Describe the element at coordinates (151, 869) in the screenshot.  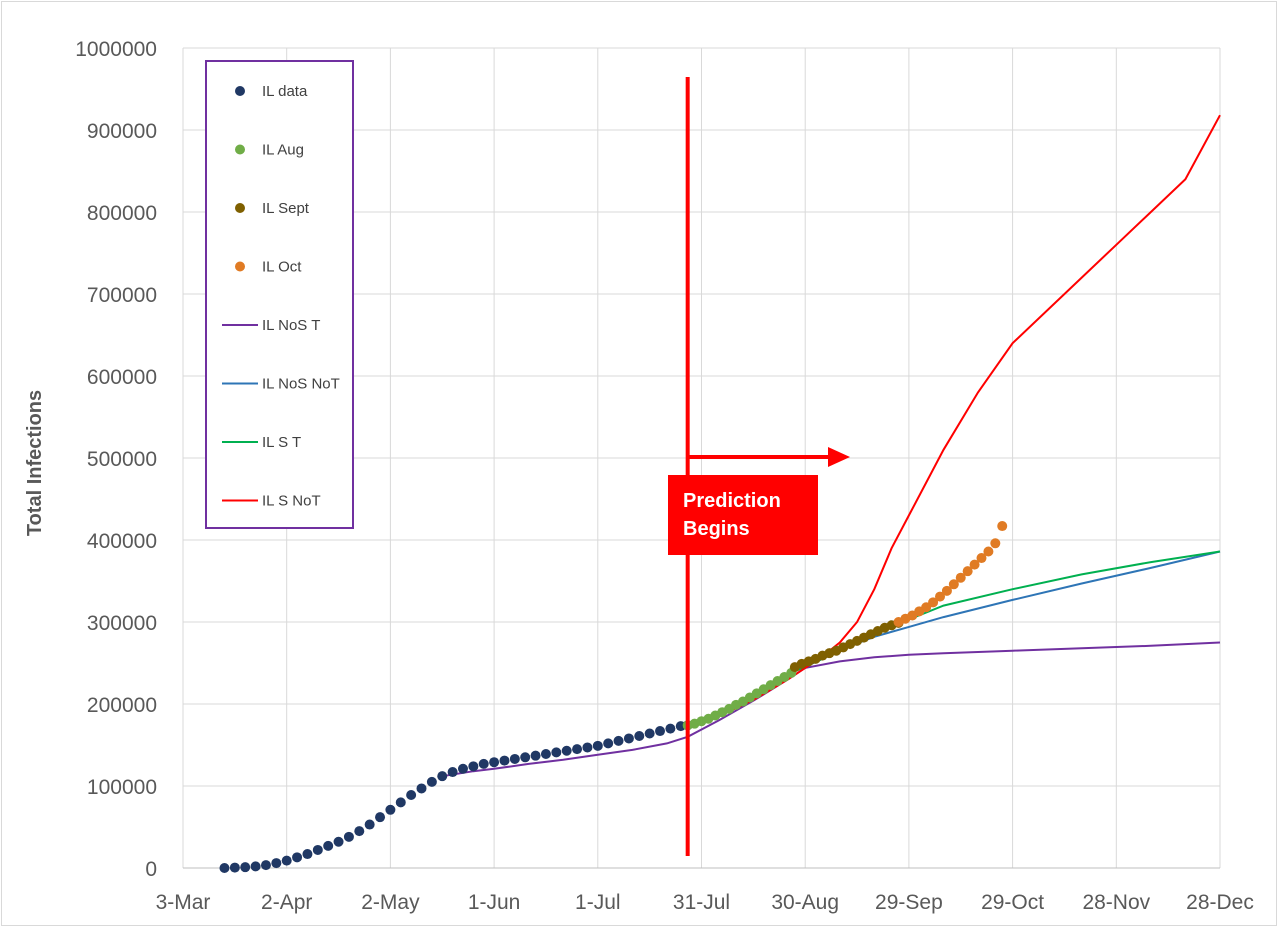
I see `y-tick-label: 0` at that location.